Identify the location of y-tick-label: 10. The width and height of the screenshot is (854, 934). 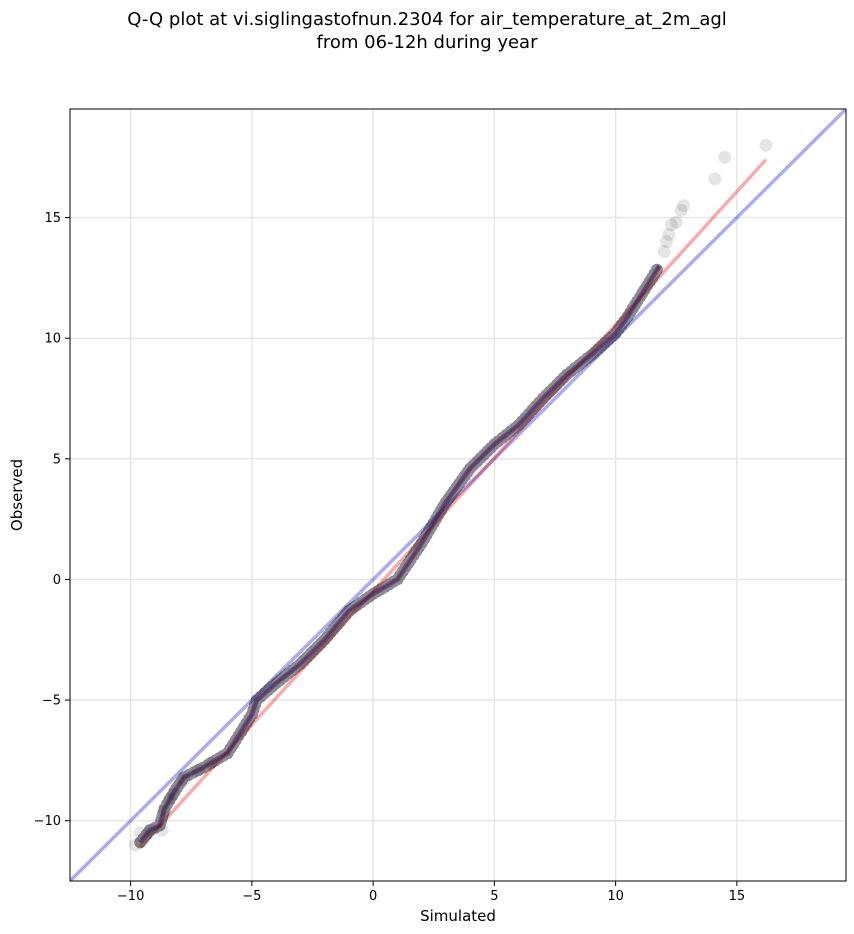
(52, 339).